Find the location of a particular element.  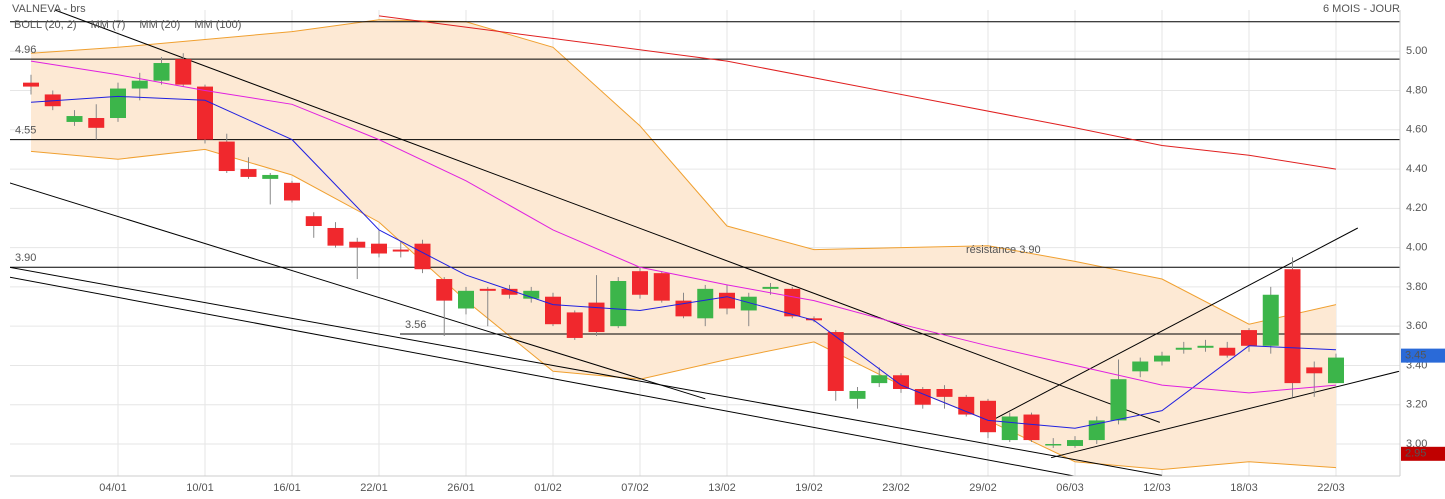

x-tick-label: 13/02 is located at coordinates (722, 488).